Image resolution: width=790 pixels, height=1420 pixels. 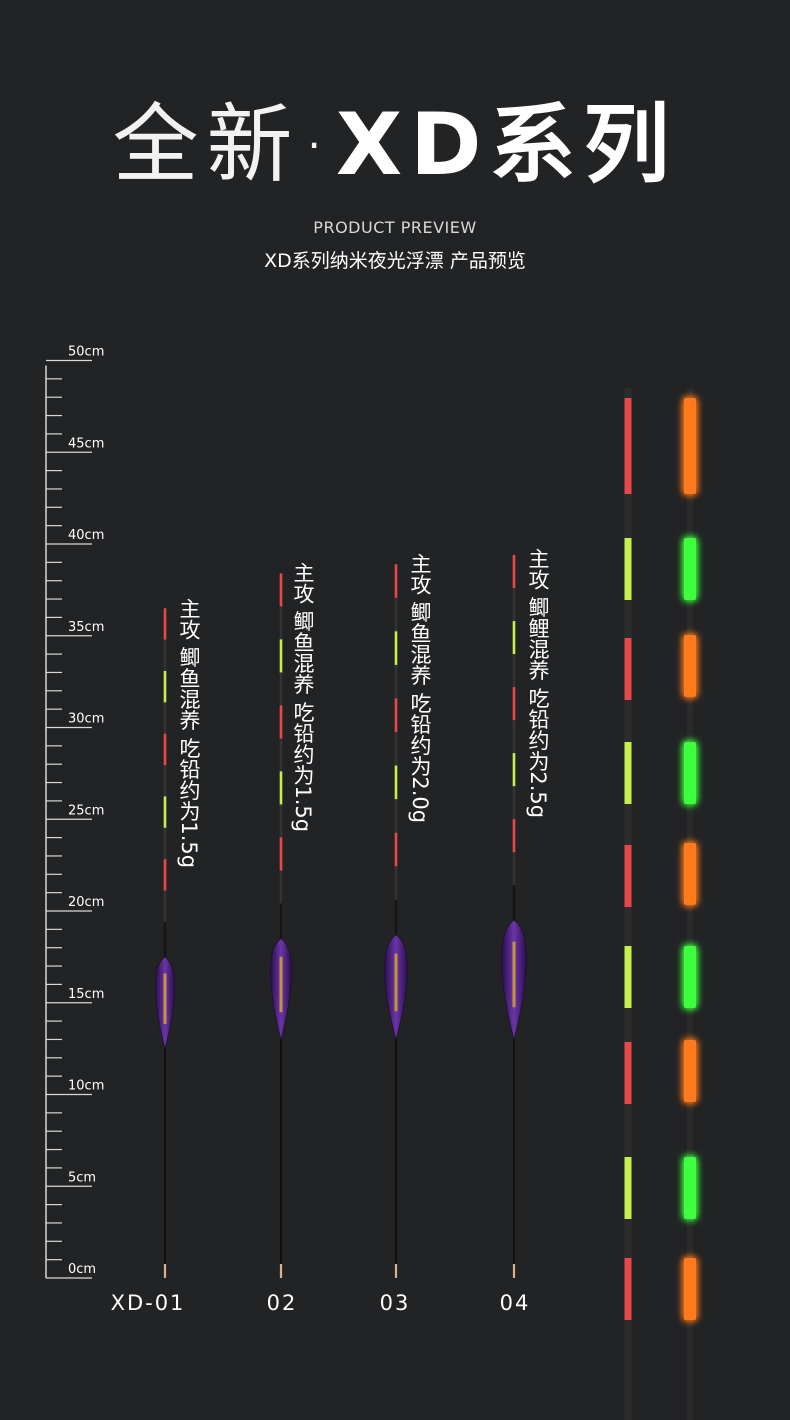 I want to click on ruler-label: 15cm, so click(x=86, y=994).